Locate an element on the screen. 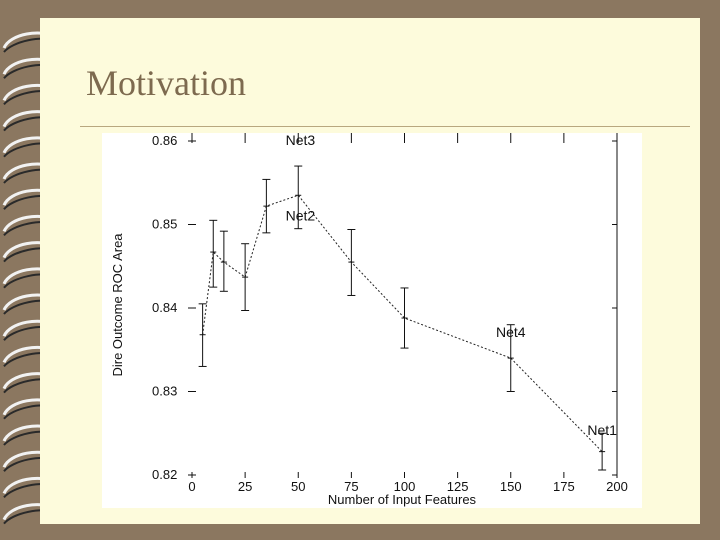 This screenshot has width=720, height=540. y-tick-label: 0.82 is located at coordinates (164, 474).